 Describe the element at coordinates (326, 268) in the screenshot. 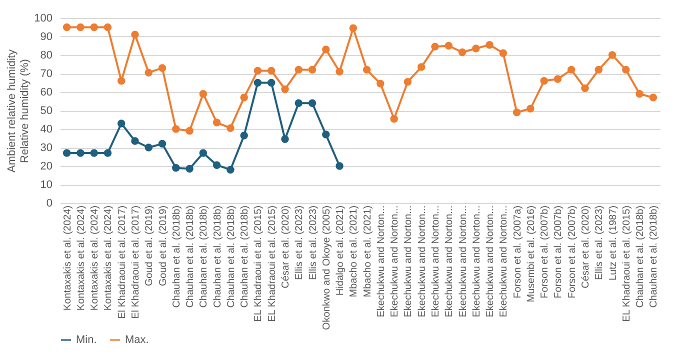

I see `x-tick-label: Okonkwo and Okoye (2005)` at that location.